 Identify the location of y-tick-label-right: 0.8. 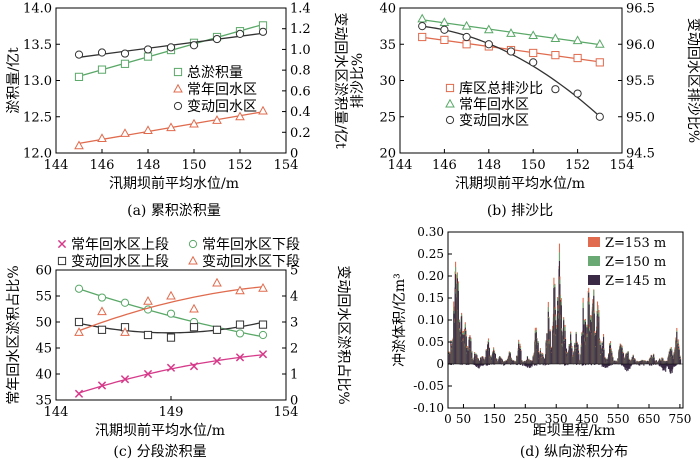
(300, 71).